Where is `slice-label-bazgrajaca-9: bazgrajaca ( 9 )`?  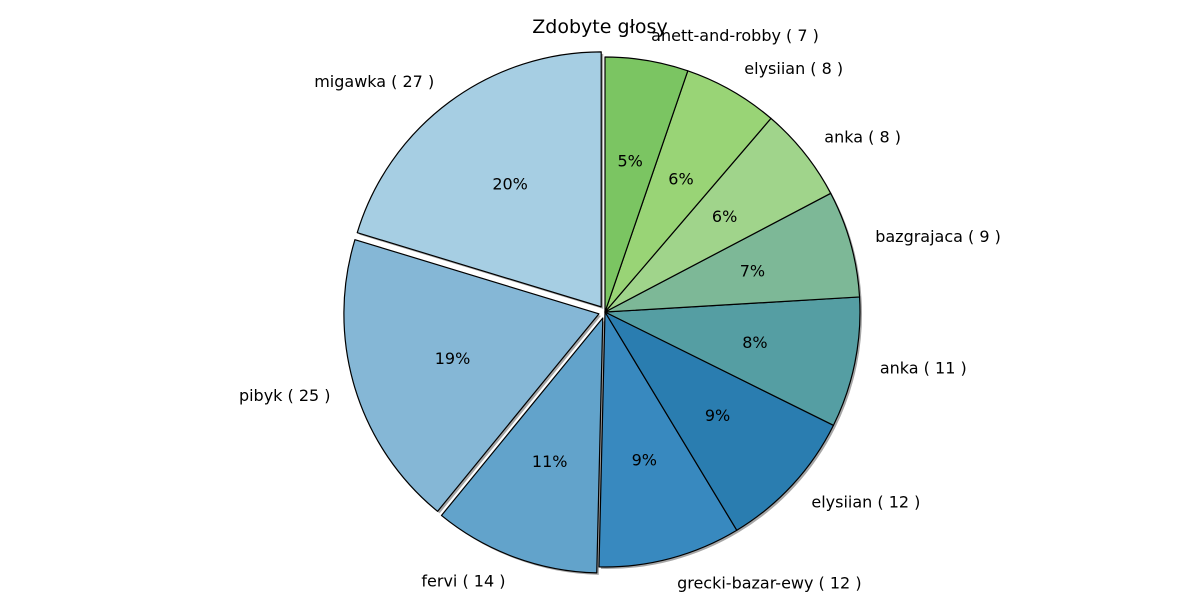 slice-label-bazgrajaca-9: bazgrajaca ( 9 ) is located at coordinates (938, 236).